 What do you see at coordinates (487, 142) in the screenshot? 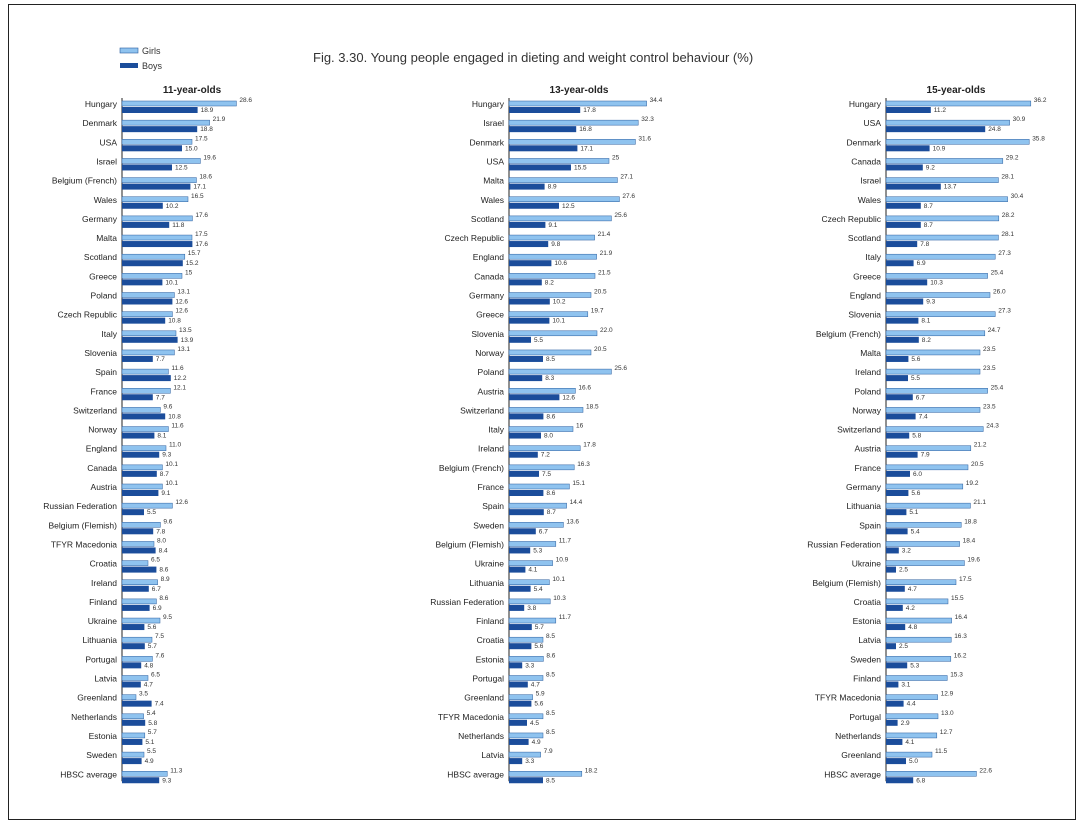
I see `category-label: Denmark` at bounding box center [487, 142].